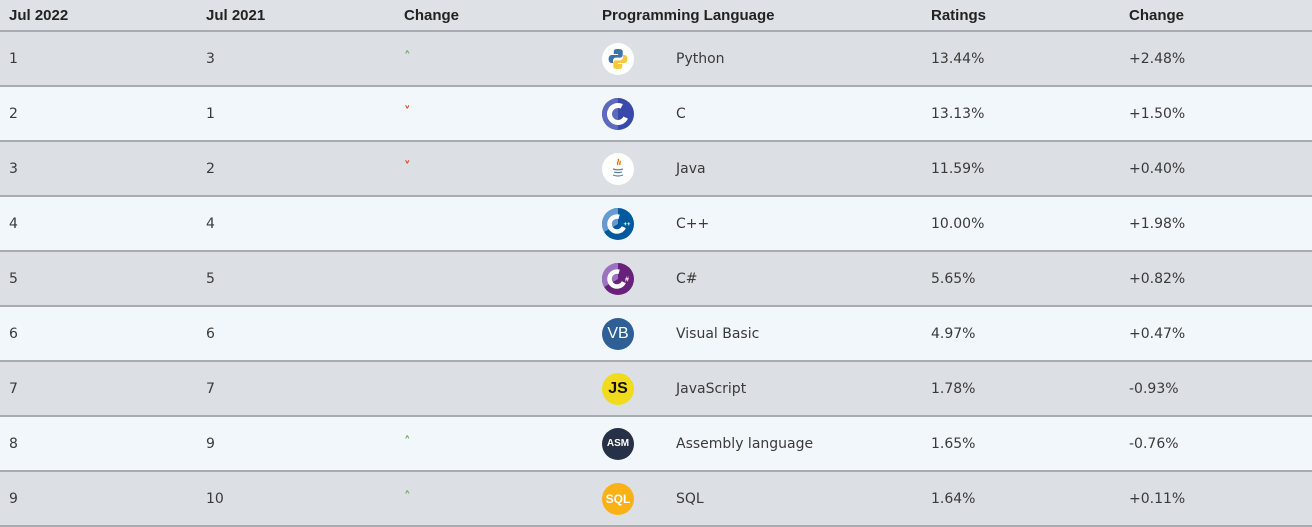 This screenshot has width=1312, height=527. Describe the element at coordinates (210, 113) in the screenshot. I see `rank-2021: 1` at that location.